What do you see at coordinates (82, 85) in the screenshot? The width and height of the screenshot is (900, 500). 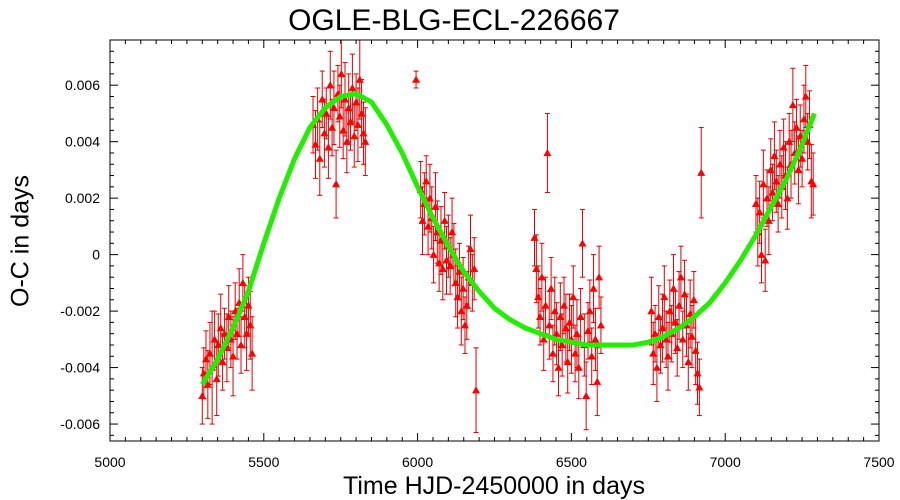 I see `y-tick-label: 0.006` at bounding box center [82, 85].